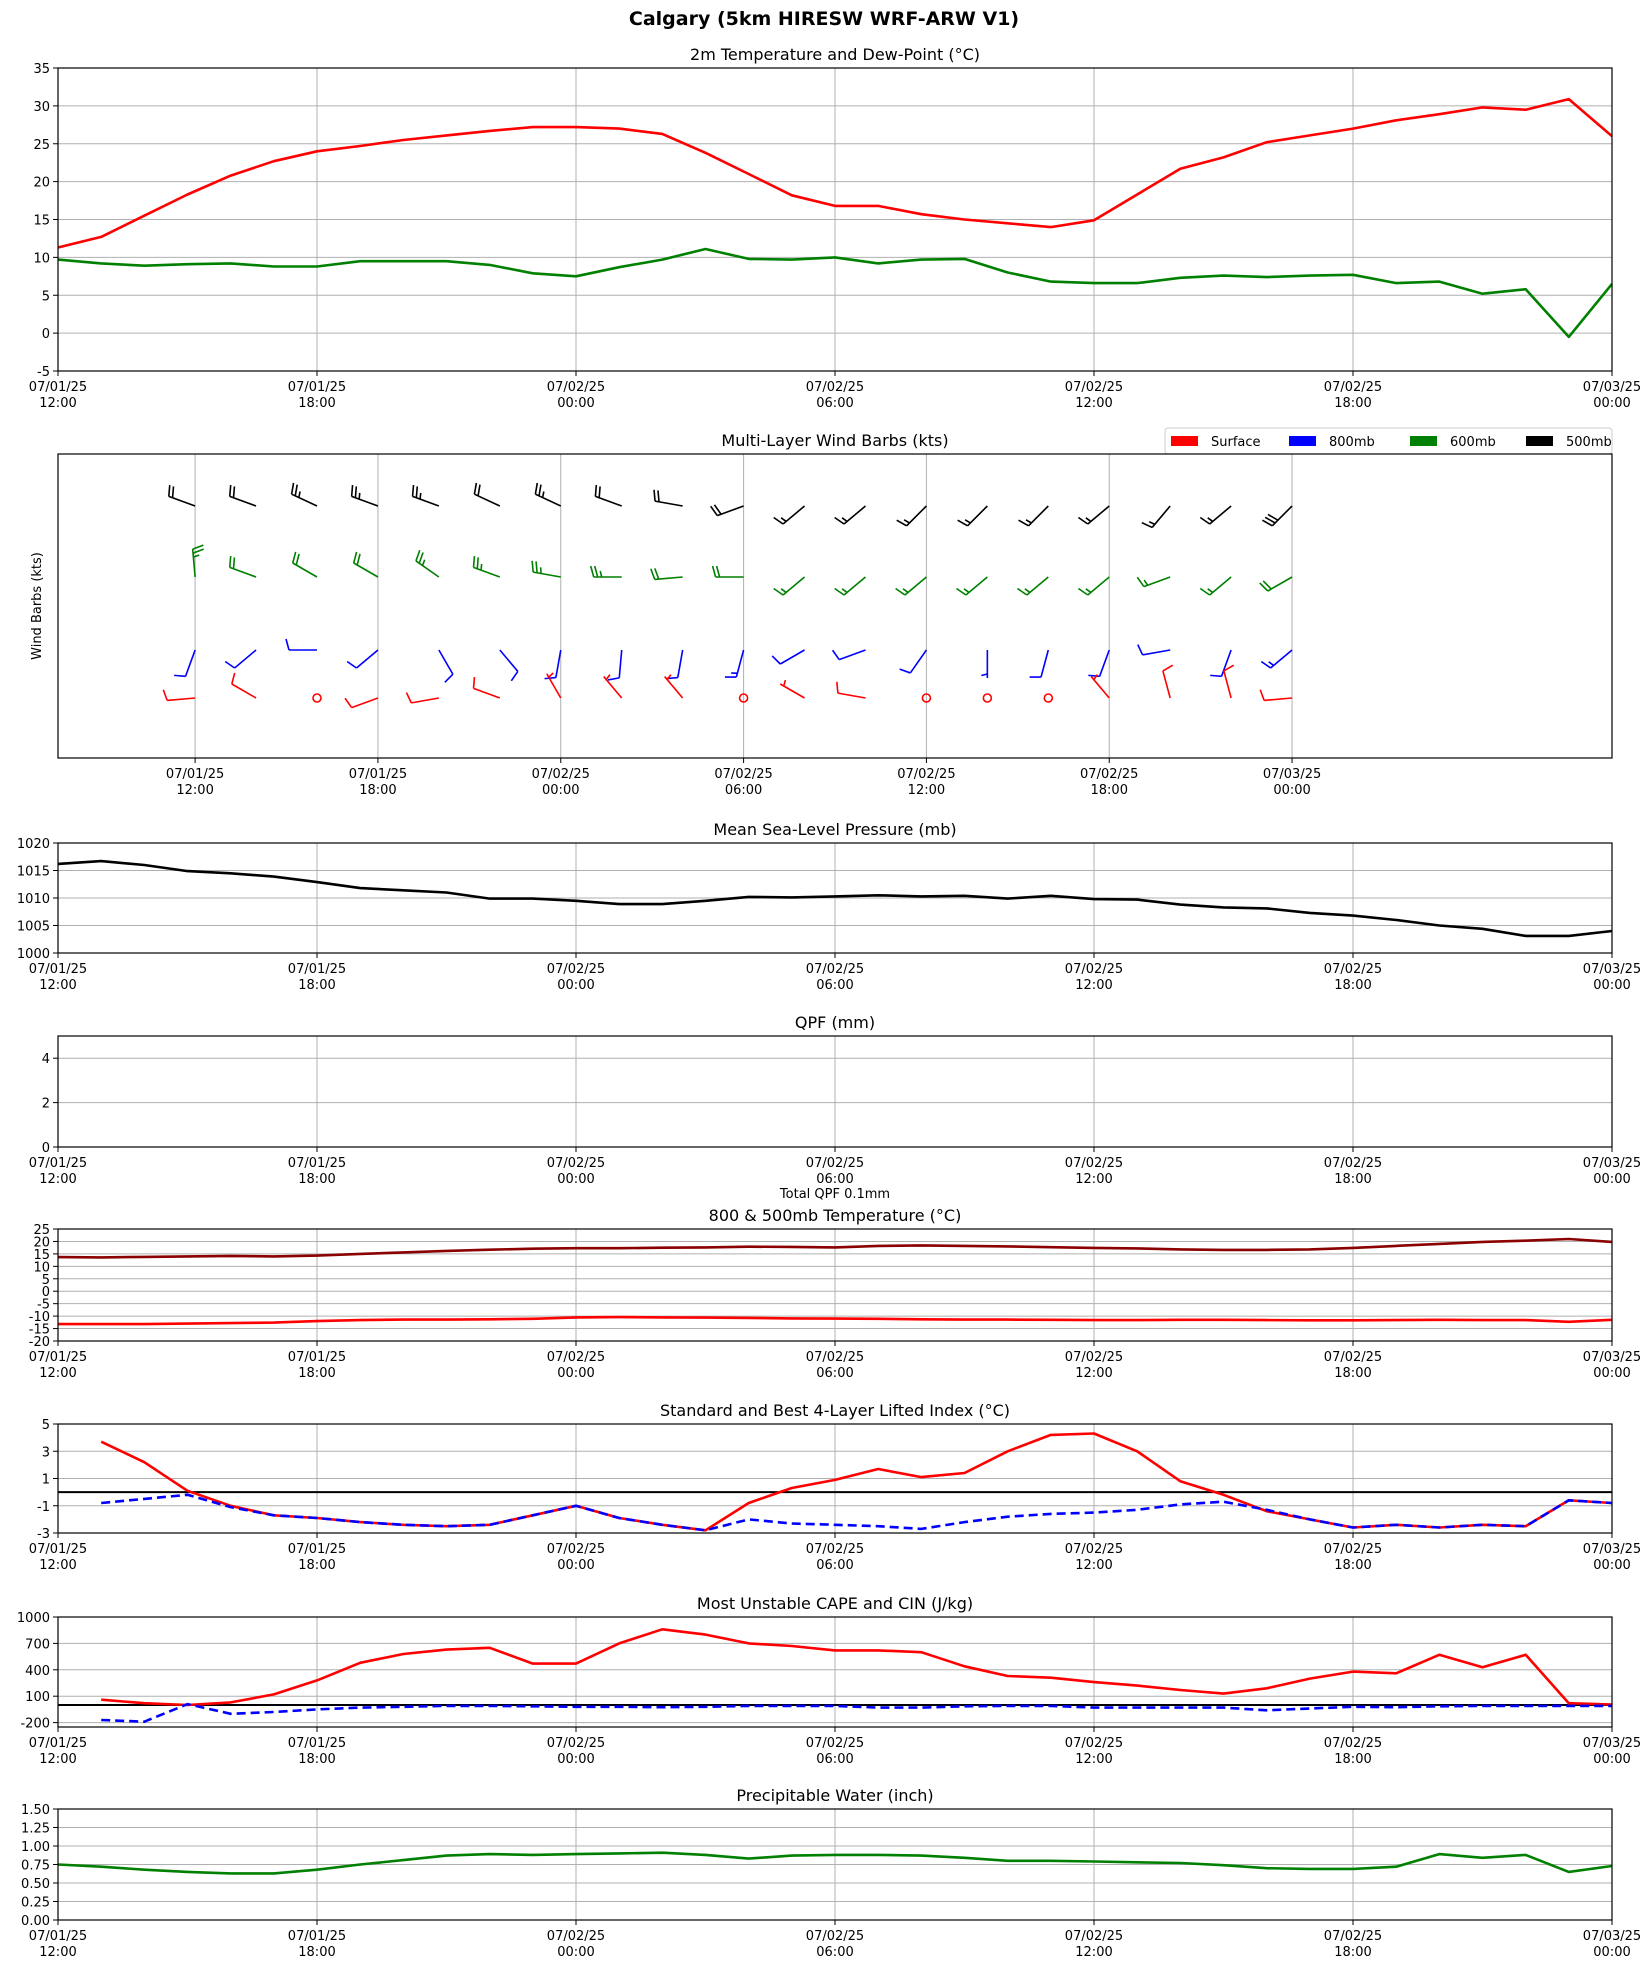 This screenshot has height=1965, width=1649. Describe the element at coordinates (33, 899) in the screenshot. I see `y-tick-label: 1010` at that location.